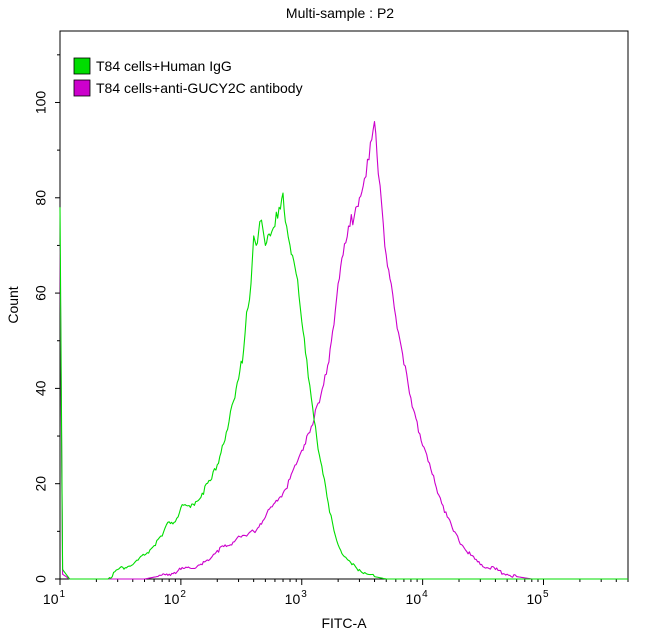 The image size is (650, 634). I want to click on x-axis-label: FITC-A, so click(344, 623).